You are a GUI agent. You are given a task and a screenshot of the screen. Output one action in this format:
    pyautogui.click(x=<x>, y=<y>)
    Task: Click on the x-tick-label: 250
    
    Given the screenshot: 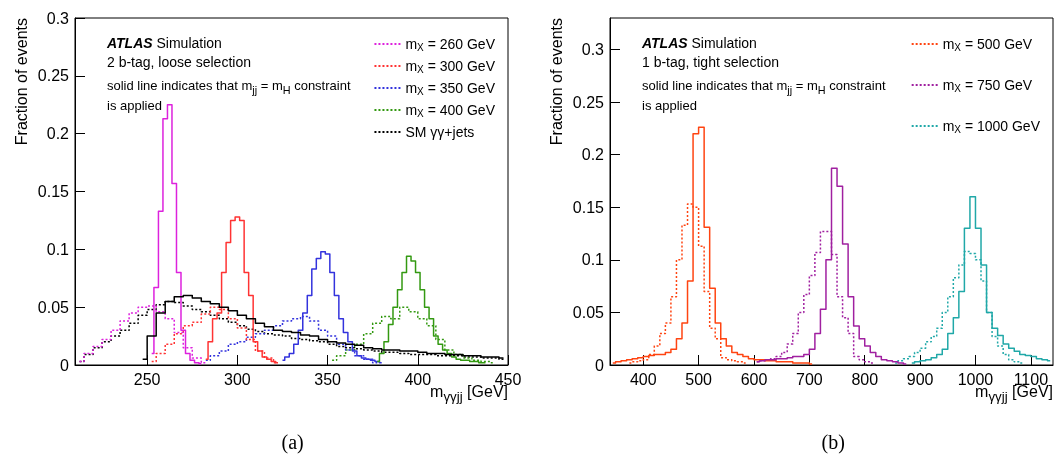 What is the action you would take?
    pyautogui.click(x=147, y=379)
    